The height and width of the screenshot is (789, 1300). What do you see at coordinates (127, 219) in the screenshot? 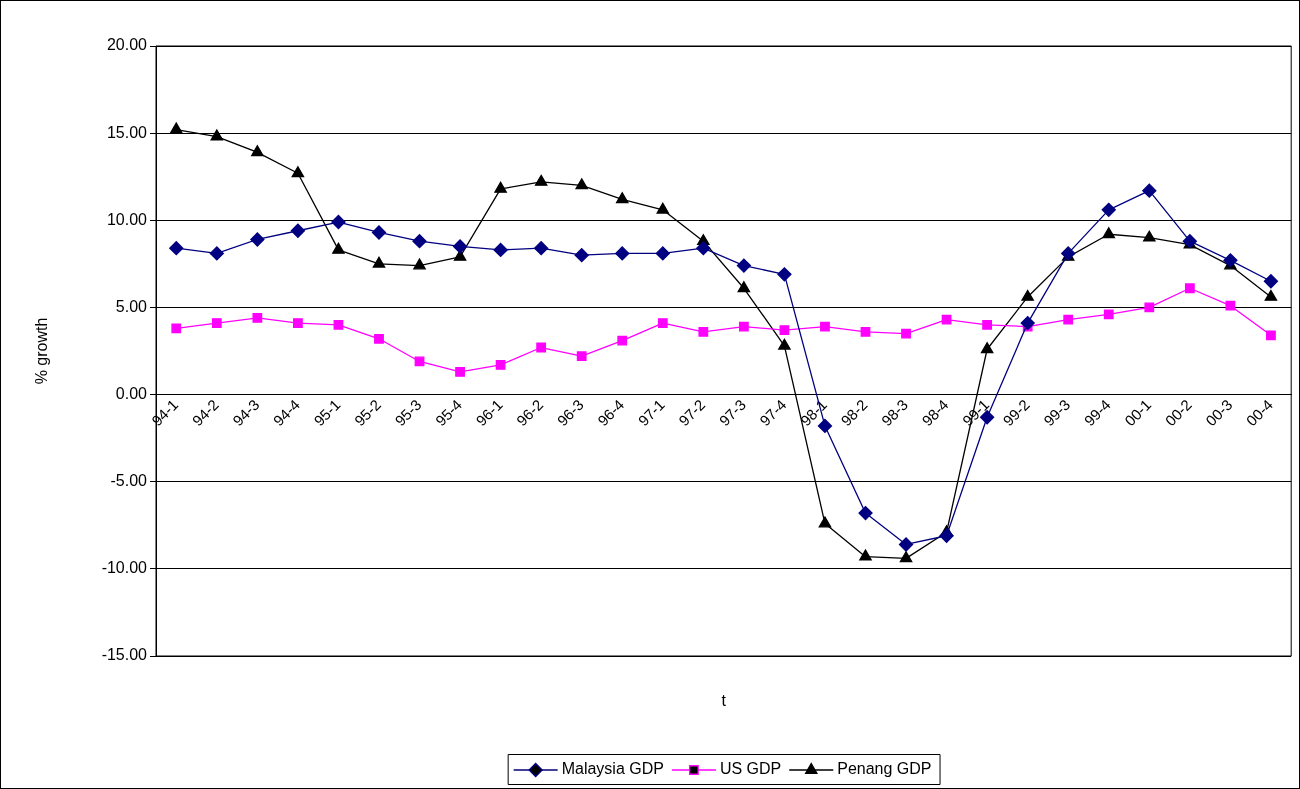
I see `y-tick-label: 10.00` at bounding box center [127, 219].